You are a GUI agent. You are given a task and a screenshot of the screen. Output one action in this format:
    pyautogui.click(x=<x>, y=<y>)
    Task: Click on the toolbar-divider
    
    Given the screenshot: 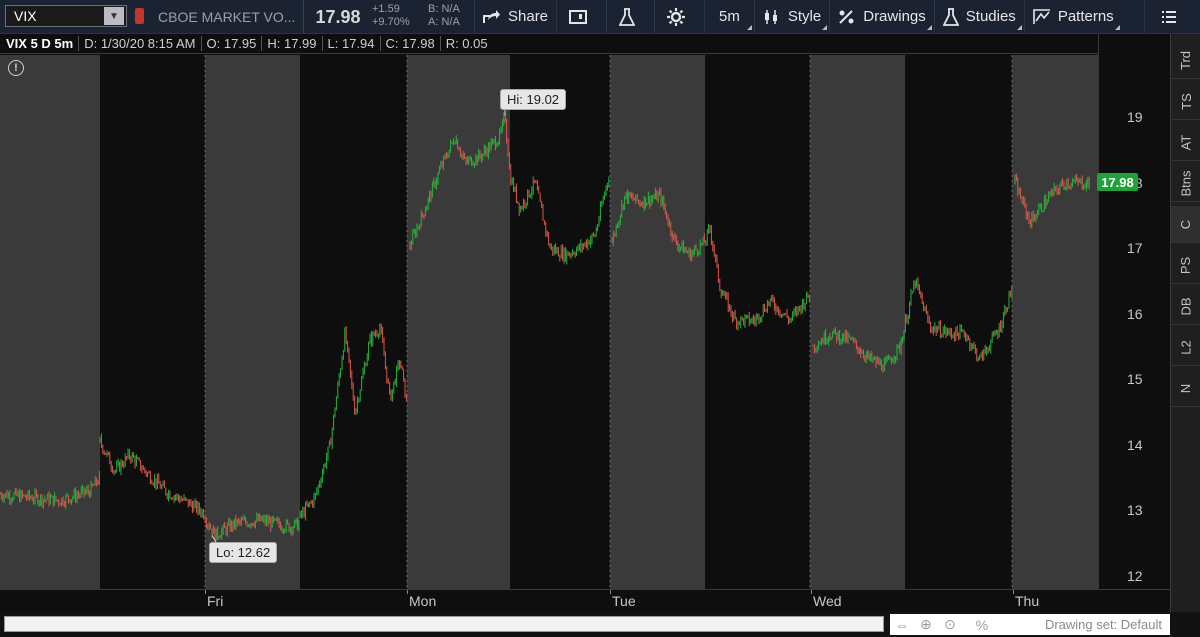 What is the action you would take?
    pyautogui.click(x=303, y=16)
    